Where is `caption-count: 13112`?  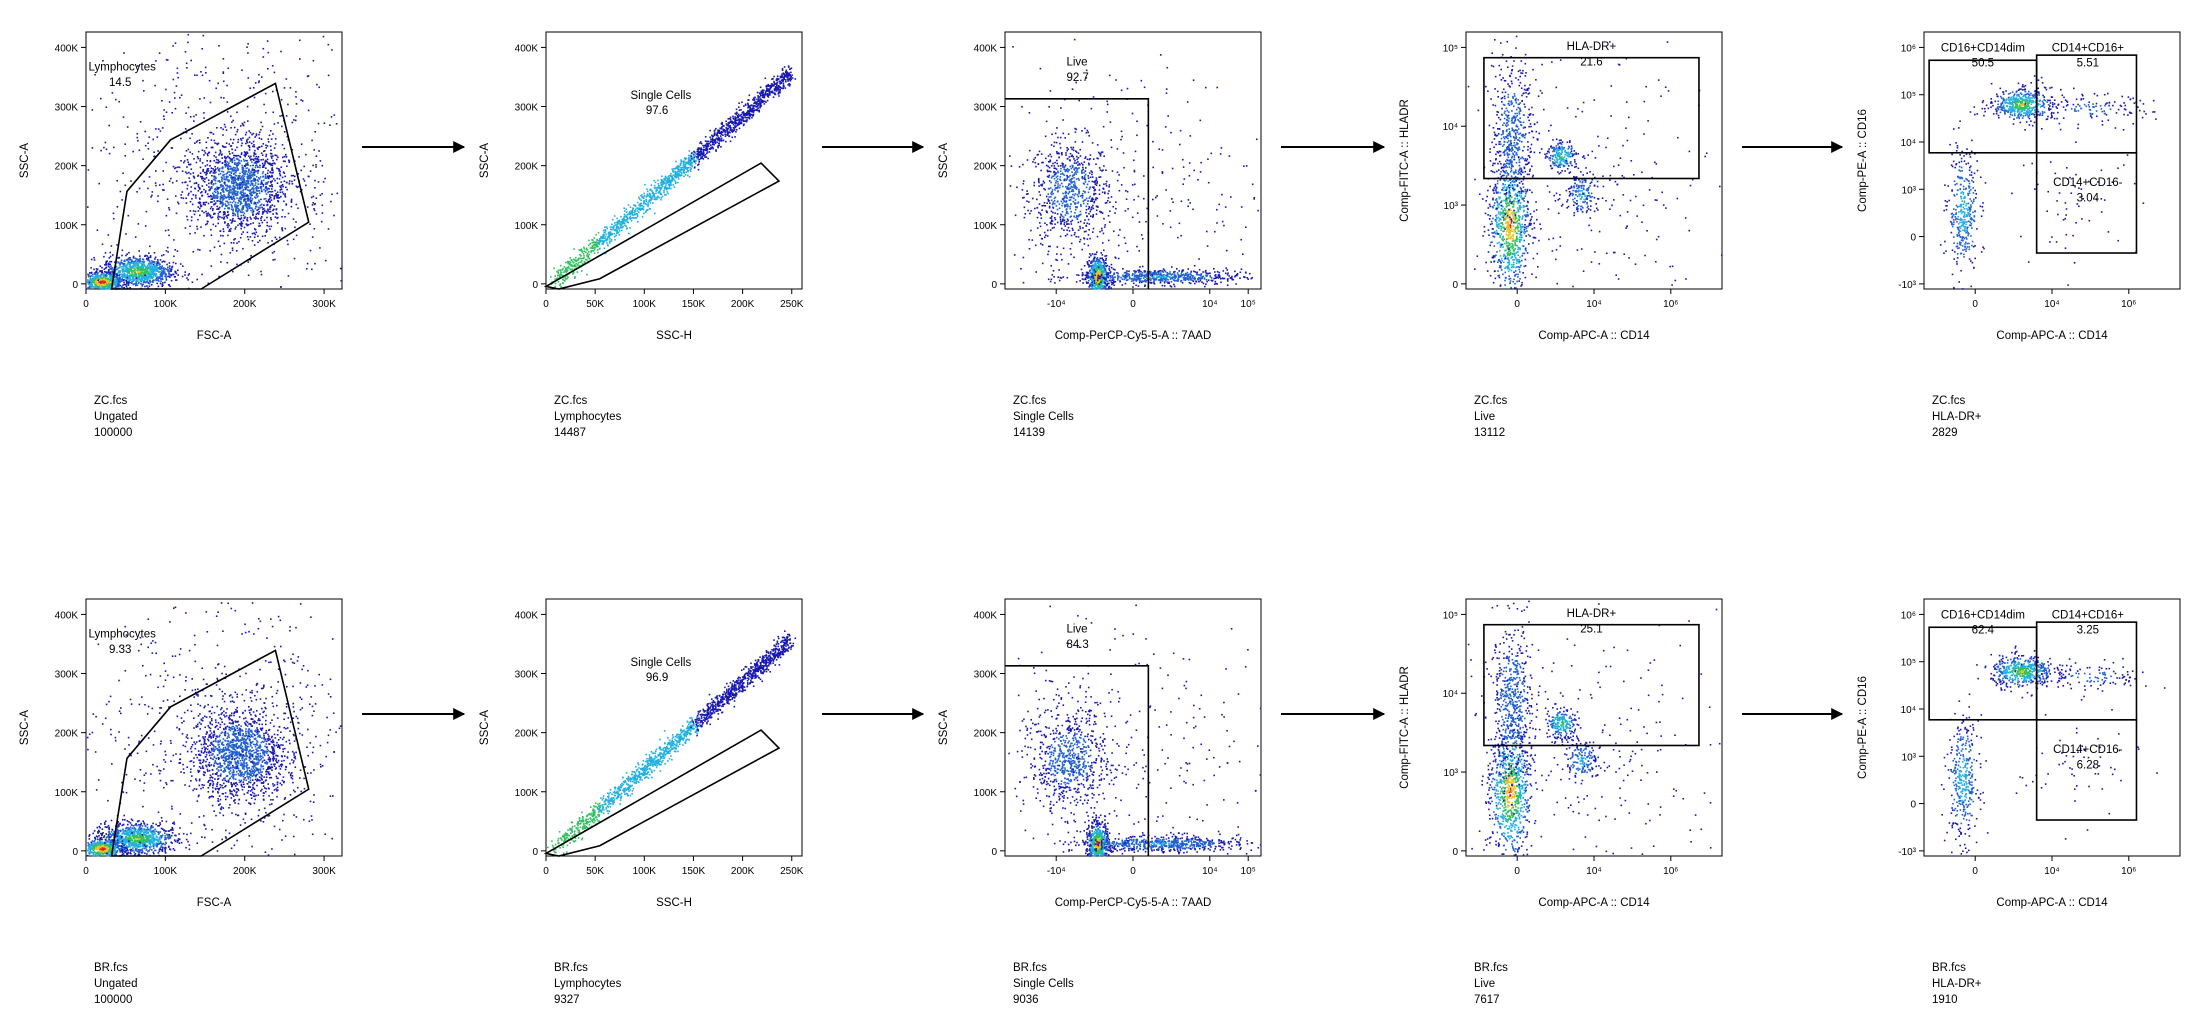 caption-count: 13112 is located at coordinates (1489, 433).